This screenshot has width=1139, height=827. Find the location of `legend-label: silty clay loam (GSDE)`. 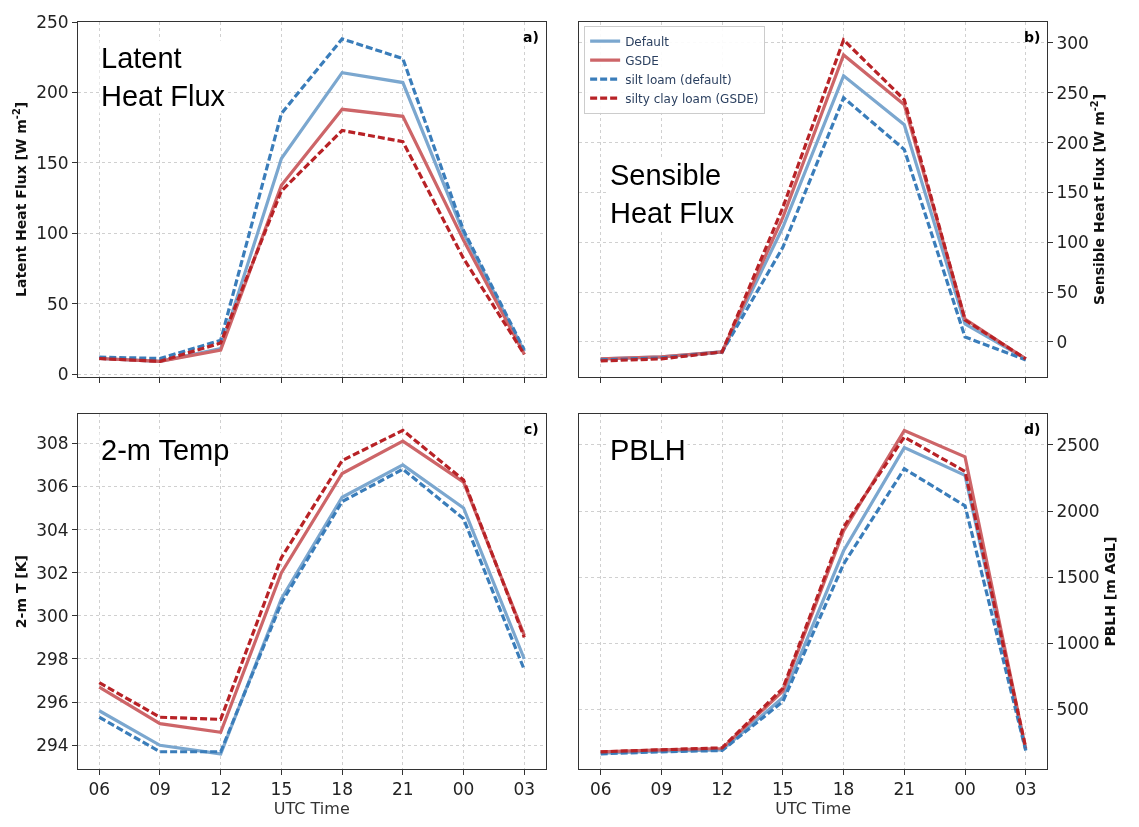

legend-label: silty clay loam (GSDE) is located at coordinates (692, 98).